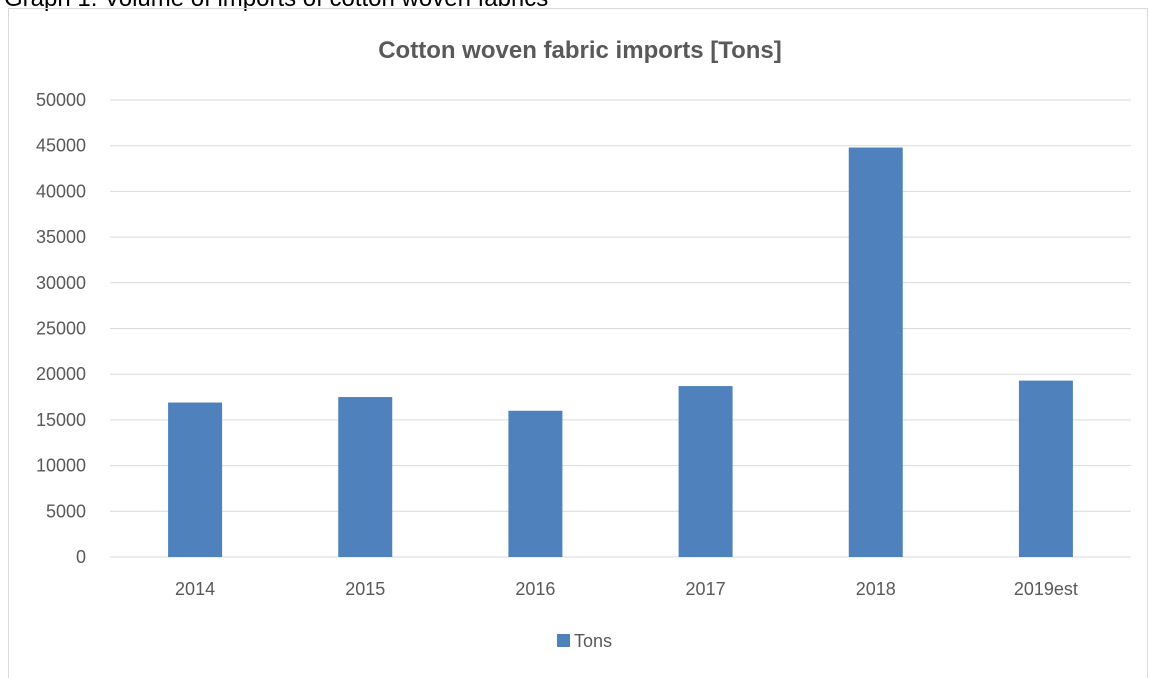 The height and width of the screenshot is (678, 1150). What do you see at coordinates (535, 589) in the screenshot?
I see `x-tick-label: 2016` at bounding box center [535, 589].